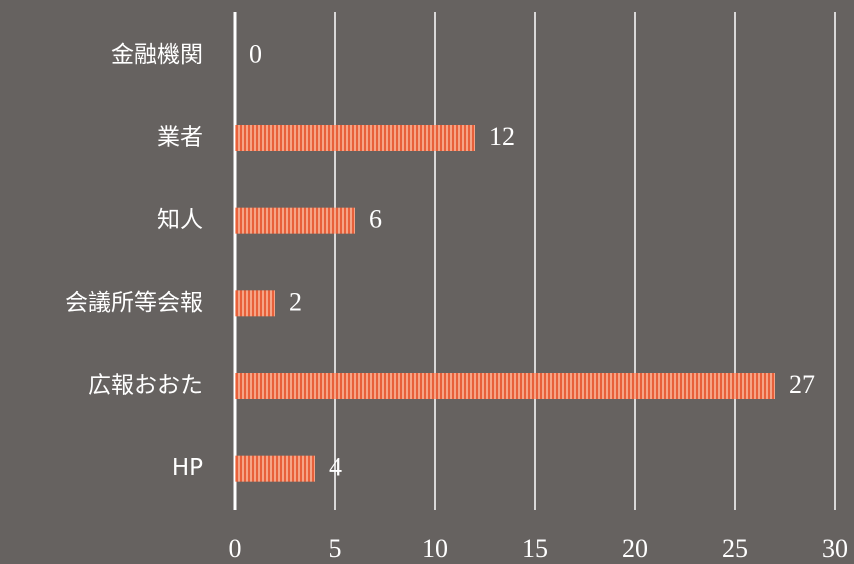 Image resolution: width=854 pixels, height=564 pixels. What do you see at coordinates (502, 136) in the screenshot?
I see `value-label: 12` at bounding box center [502, 136].